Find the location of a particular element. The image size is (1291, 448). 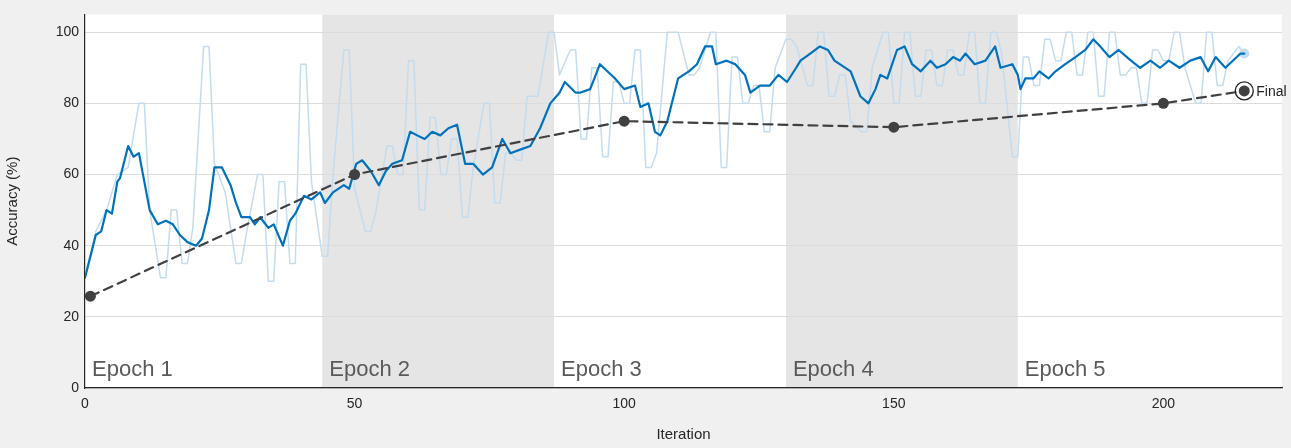

y-tick-label: 40 is located at coordinates (71, 244).